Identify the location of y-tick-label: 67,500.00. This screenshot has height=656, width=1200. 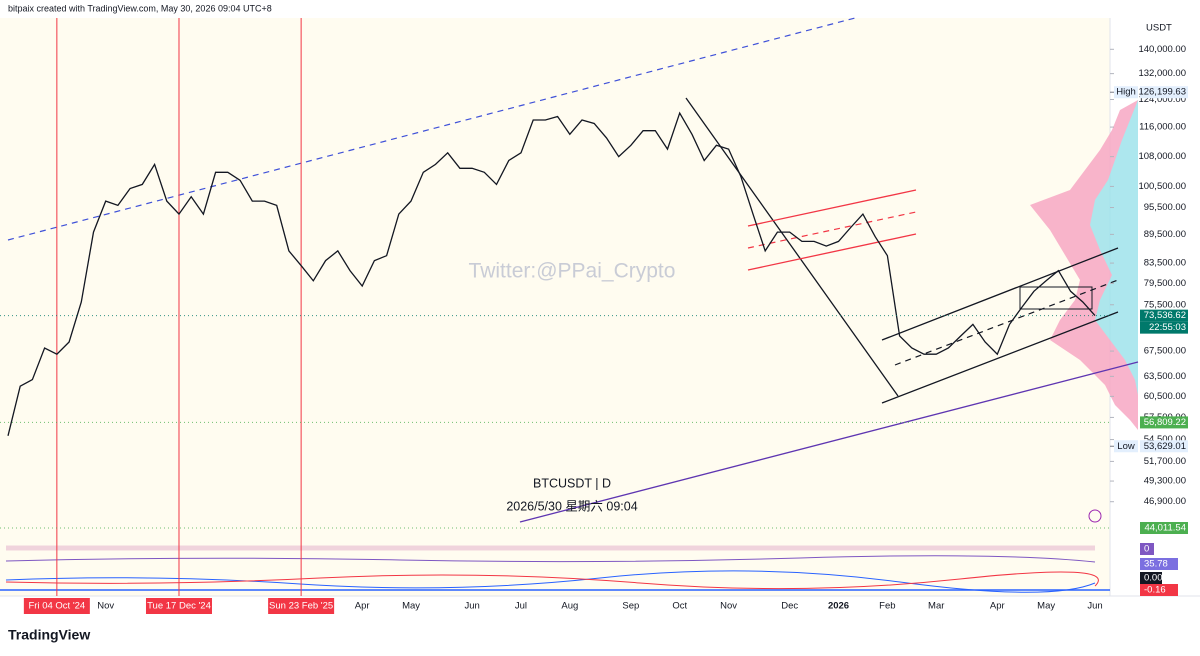
(1165, 351).